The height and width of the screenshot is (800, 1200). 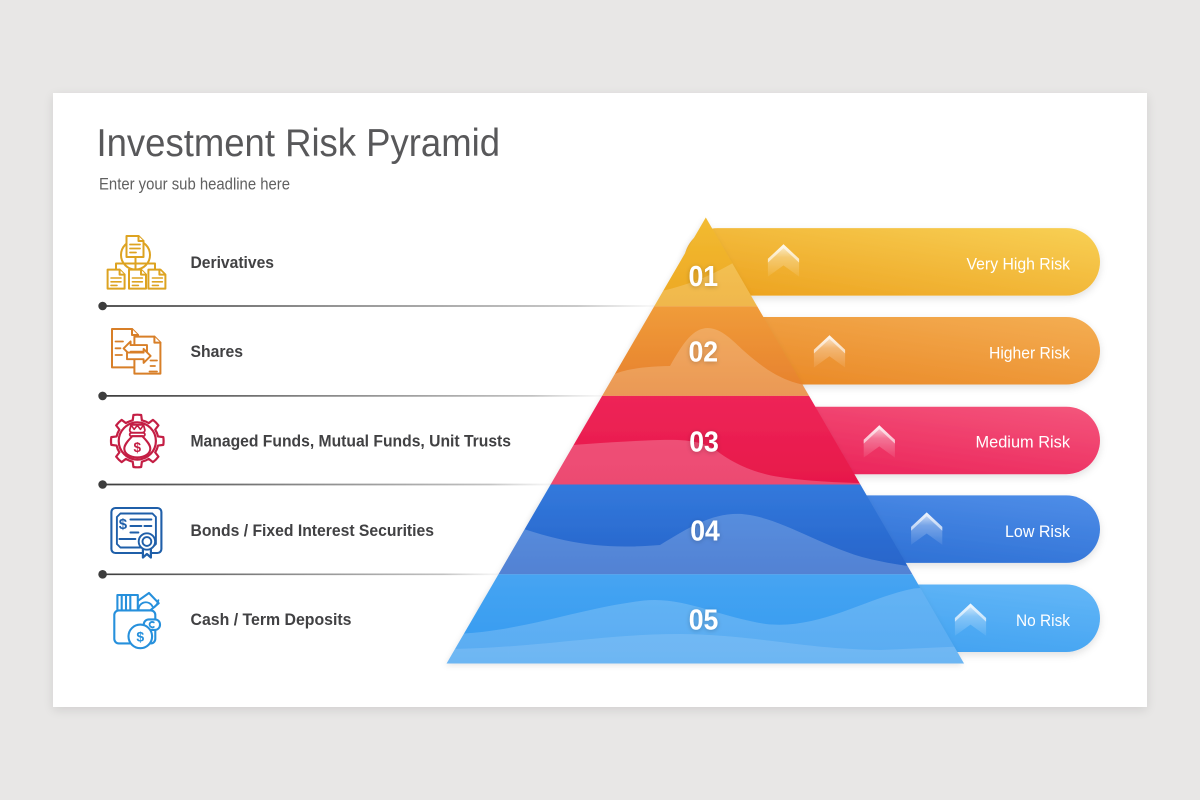 I want to click on svg-text: Enter your sub headline here, so click(x=194, y=183).